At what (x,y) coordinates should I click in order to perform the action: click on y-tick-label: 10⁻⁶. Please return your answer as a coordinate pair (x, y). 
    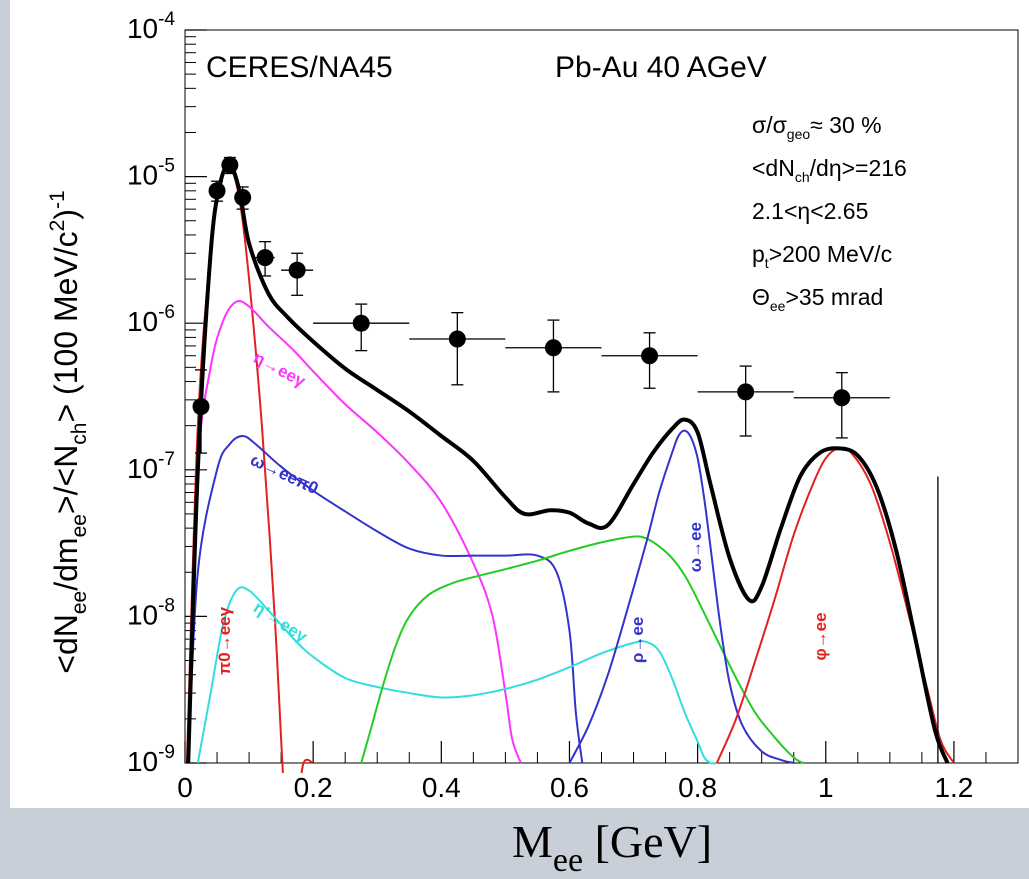
    Looking at the image, I should click on (151, 319).